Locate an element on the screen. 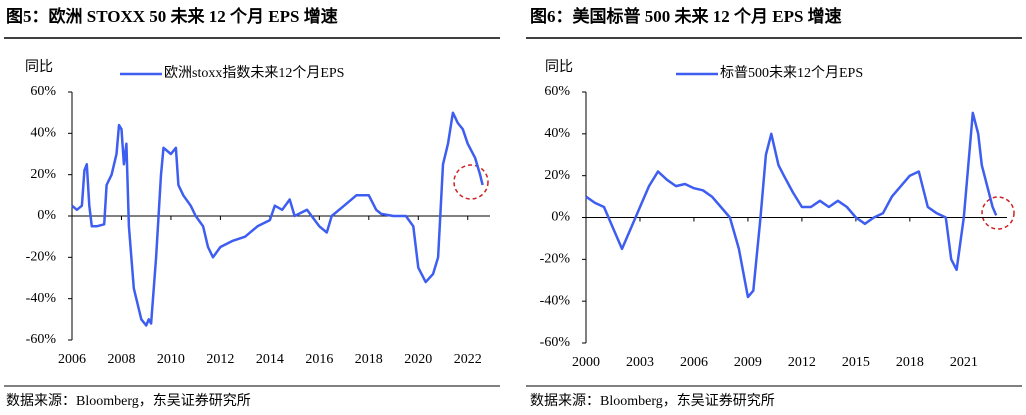  legend-label: 欧洲stoxx指数未来12个月EPS is located at coordinates (254, 73).